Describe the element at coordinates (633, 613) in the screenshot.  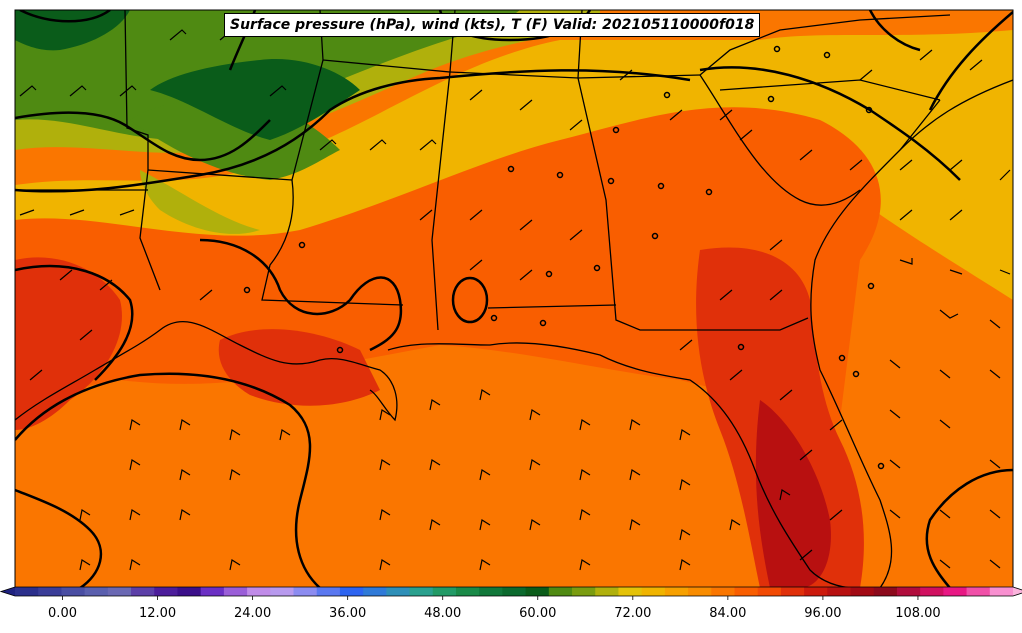
I see `colorbar-tick-label: 72.00` at that location.